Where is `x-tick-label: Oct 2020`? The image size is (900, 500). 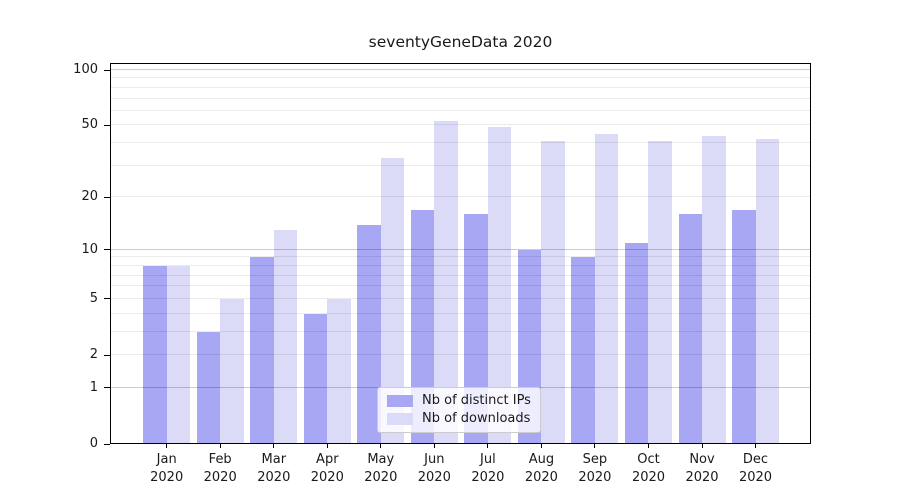
x-tick-label: Oct 2020 is located at coordinates (648, 468).